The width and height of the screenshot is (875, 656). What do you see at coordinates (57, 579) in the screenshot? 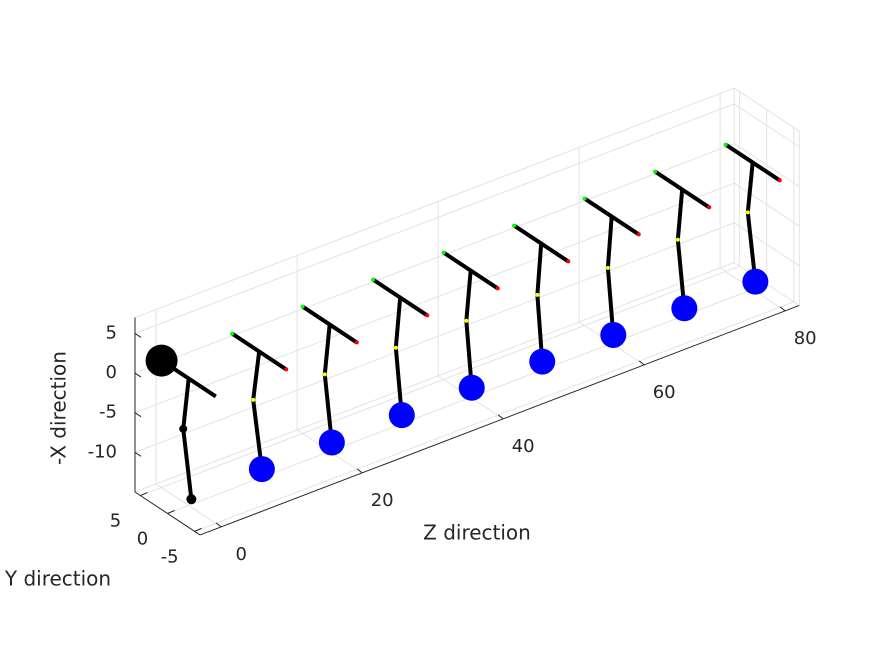
I see `y-axis-label: Y direction` at bounding box center [57, 579].